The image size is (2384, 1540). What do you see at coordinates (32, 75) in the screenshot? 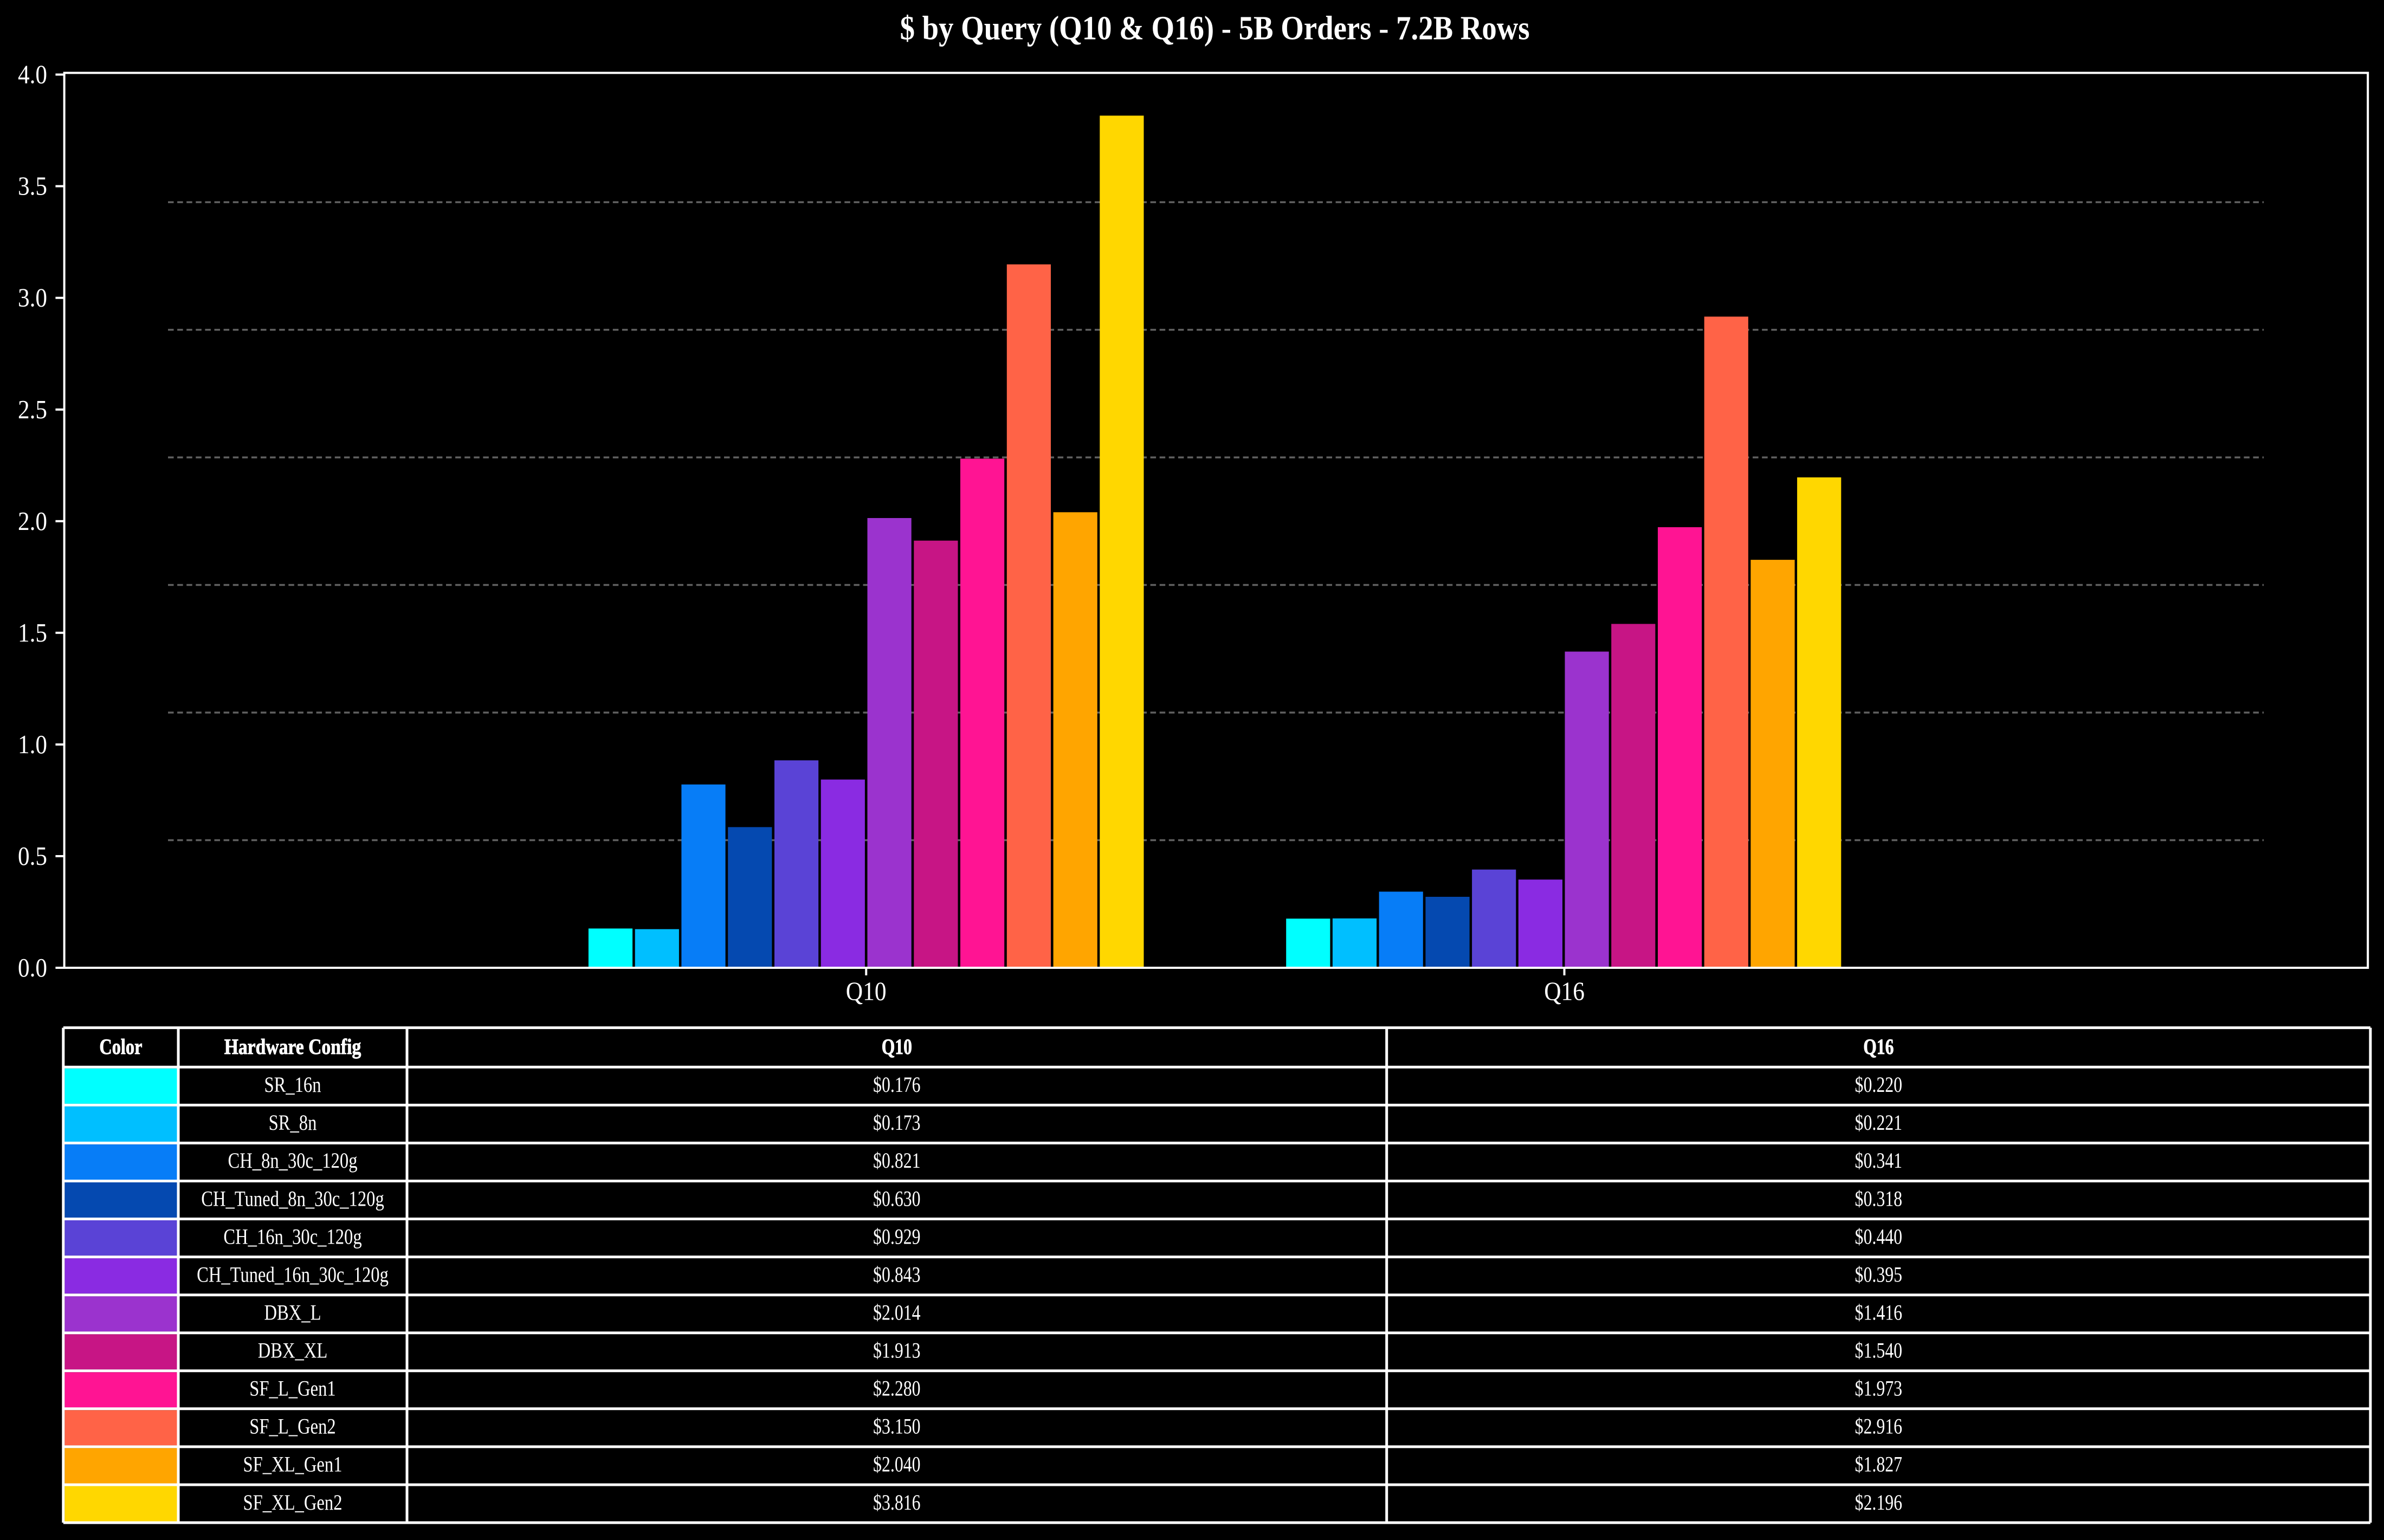
I see `svg-text: 4.0` at bounding box center [32, 75].